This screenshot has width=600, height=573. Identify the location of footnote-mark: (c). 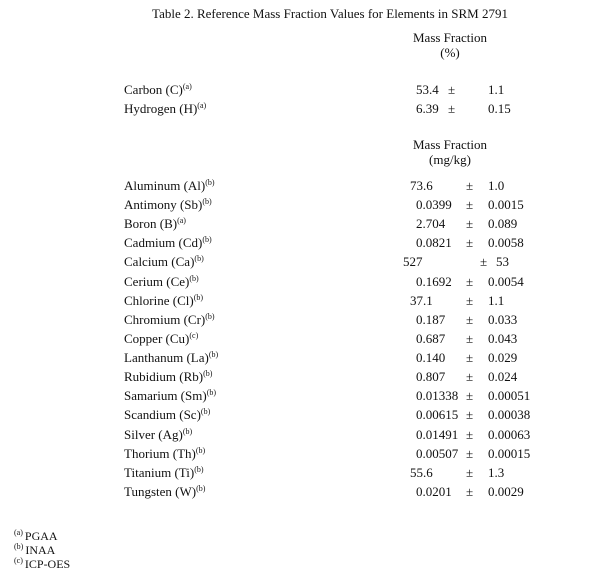
(18, 560).